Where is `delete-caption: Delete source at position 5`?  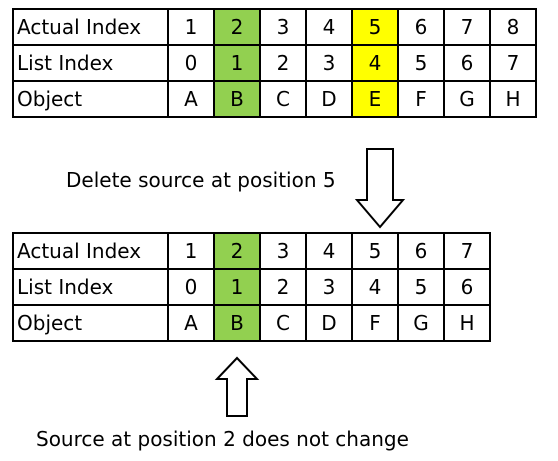 delete-caption: Delete source at position 5 is located at coordinates (201, 180).